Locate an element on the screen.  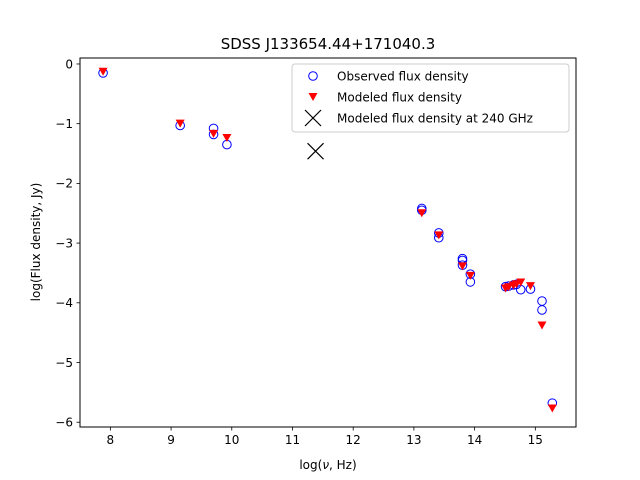
legend-box is located at coordinates (430, 98).